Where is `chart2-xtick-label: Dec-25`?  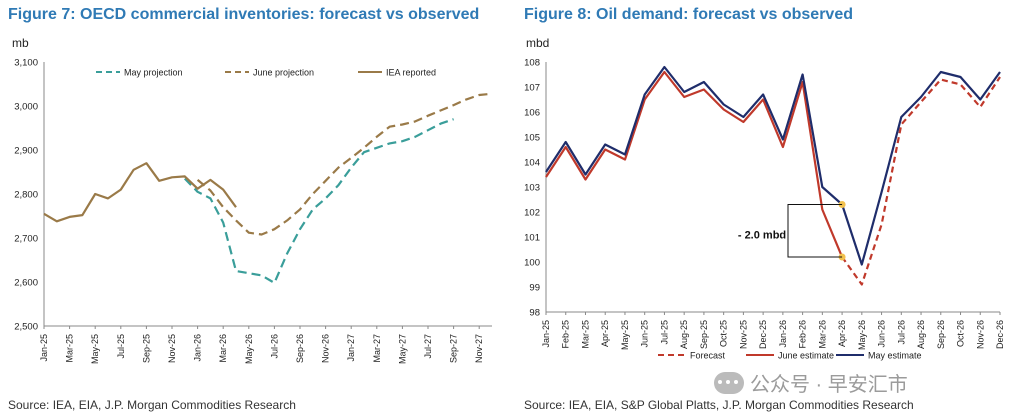 chart2-xtick-label: Dec-25 is located at coordinates (763, 334).